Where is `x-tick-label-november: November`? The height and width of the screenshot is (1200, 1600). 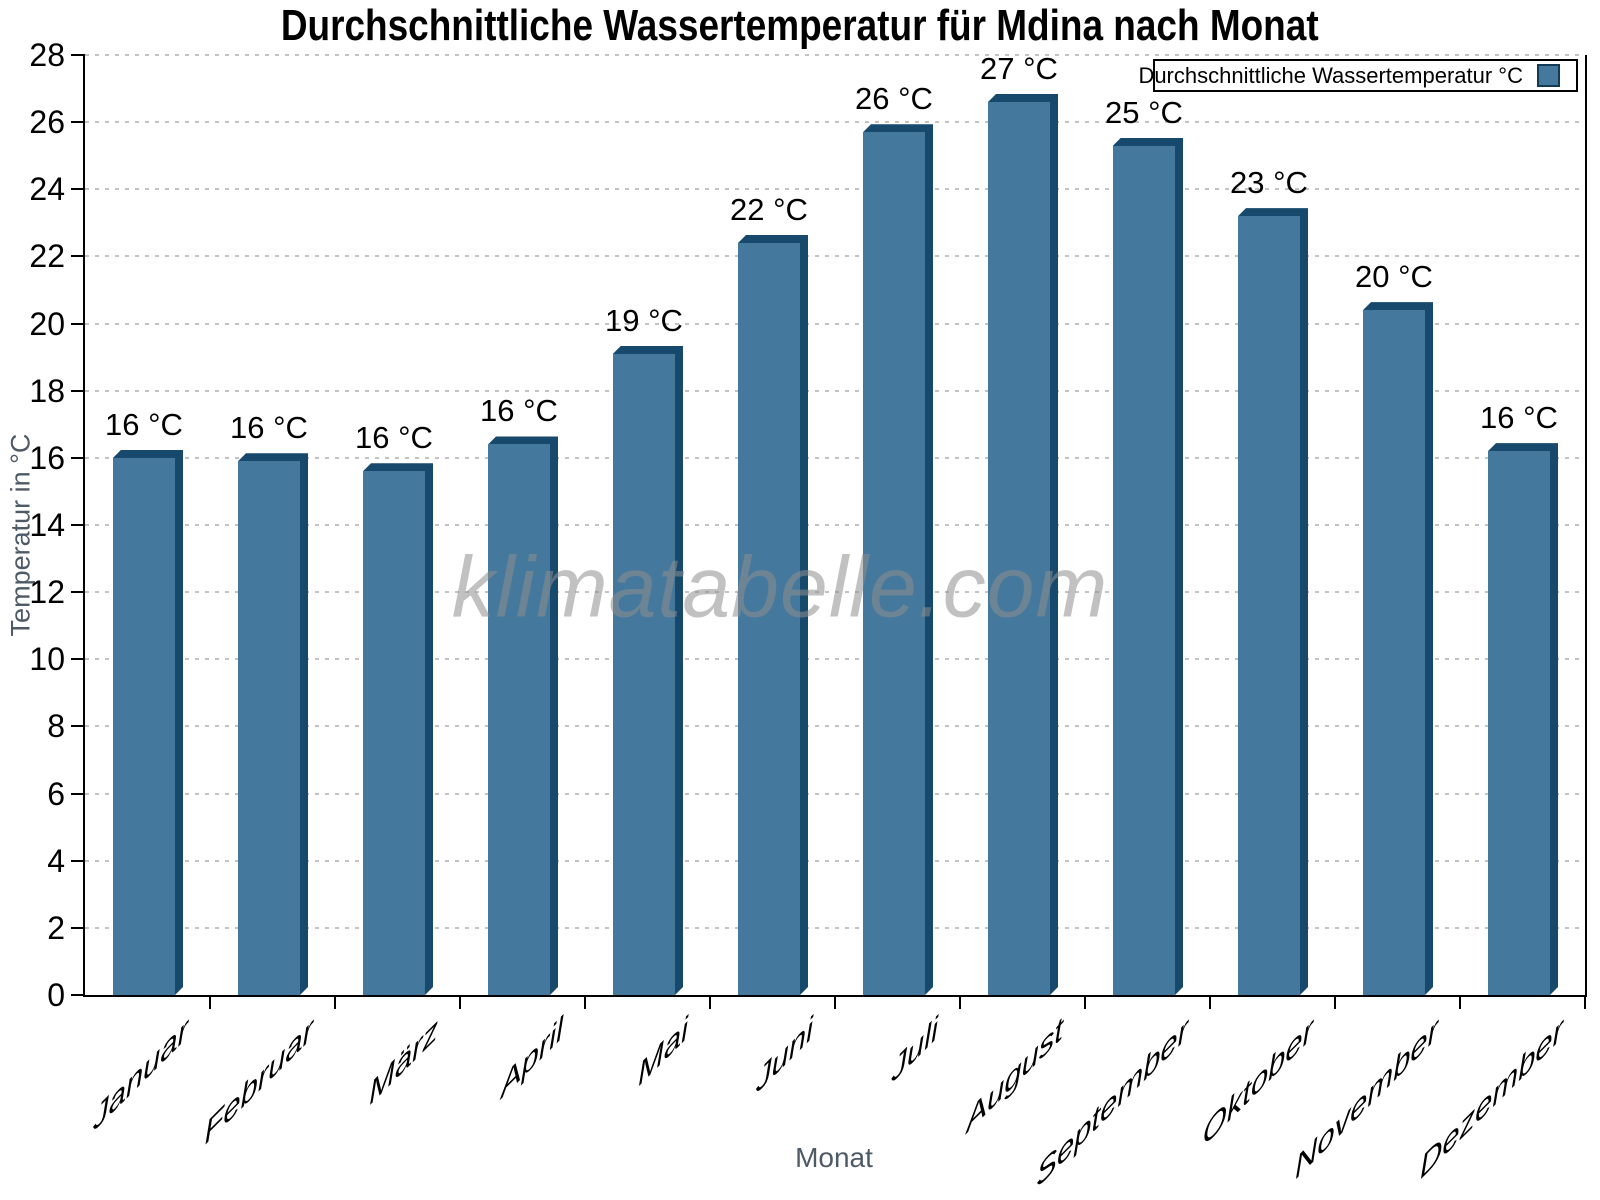
x-tick-label-november: November is located at coordinates (1366, 1098).